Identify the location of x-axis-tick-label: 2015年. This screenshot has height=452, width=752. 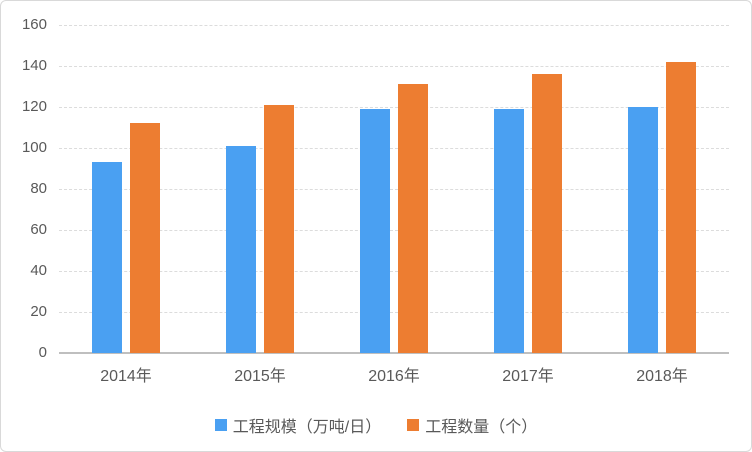
(260, 376).